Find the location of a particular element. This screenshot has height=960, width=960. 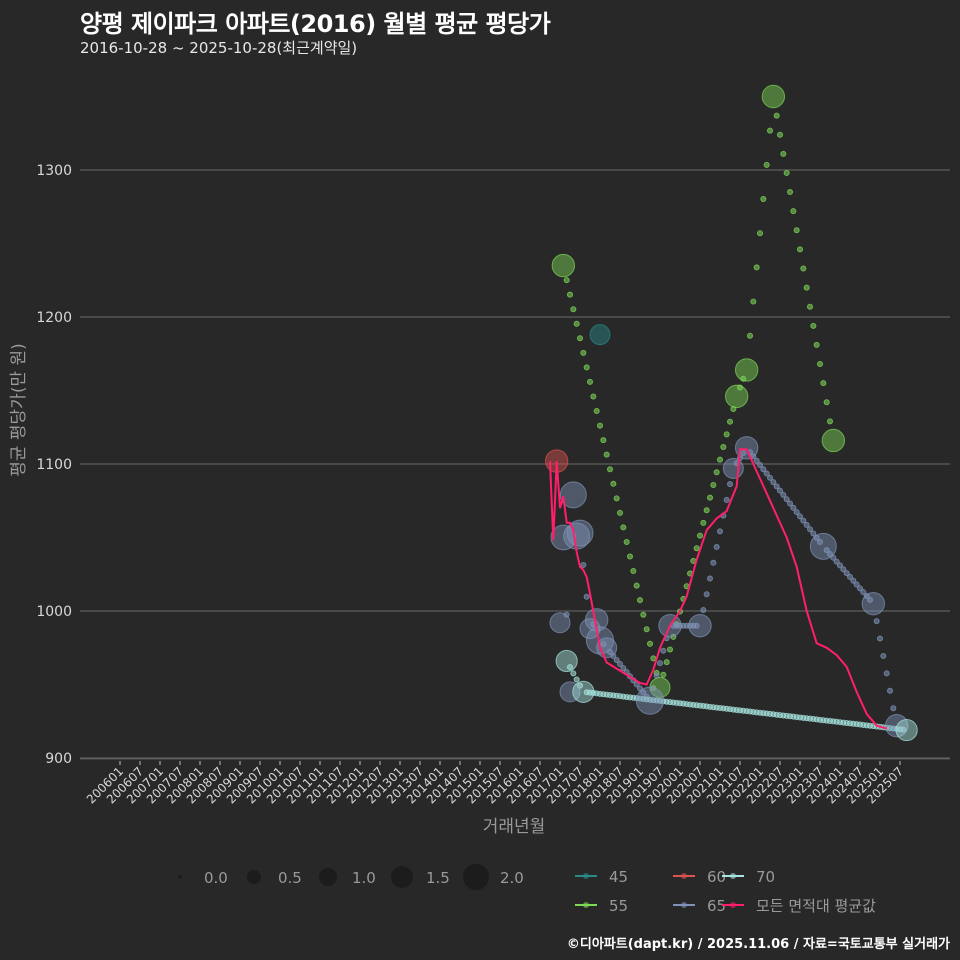

color-legend-label: 45 is located at coordinates (618, 877).